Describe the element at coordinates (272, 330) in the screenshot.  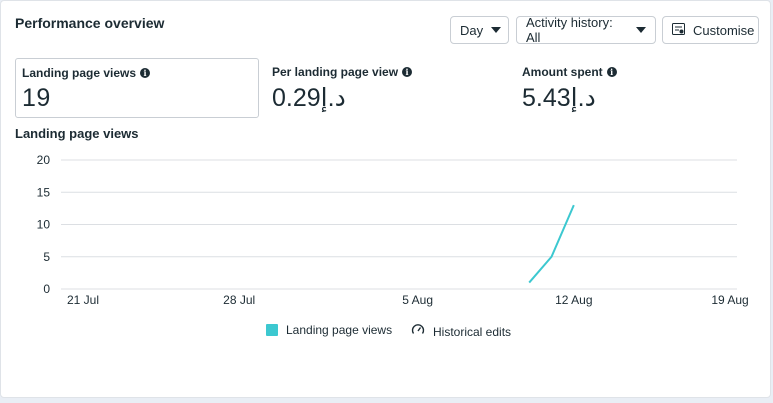
I see `series-swatch` at that location.